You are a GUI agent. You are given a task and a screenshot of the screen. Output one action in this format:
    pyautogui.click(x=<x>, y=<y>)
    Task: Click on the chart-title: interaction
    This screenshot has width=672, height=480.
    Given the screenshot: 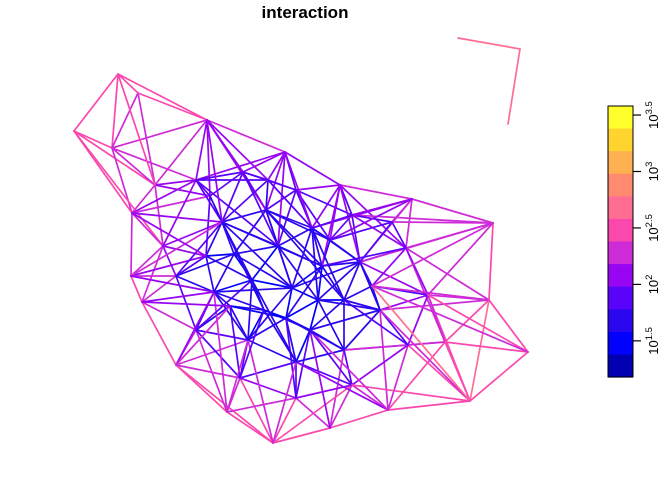 What is the action you would take?
    pyautogui.click(x=305, y=12)
    